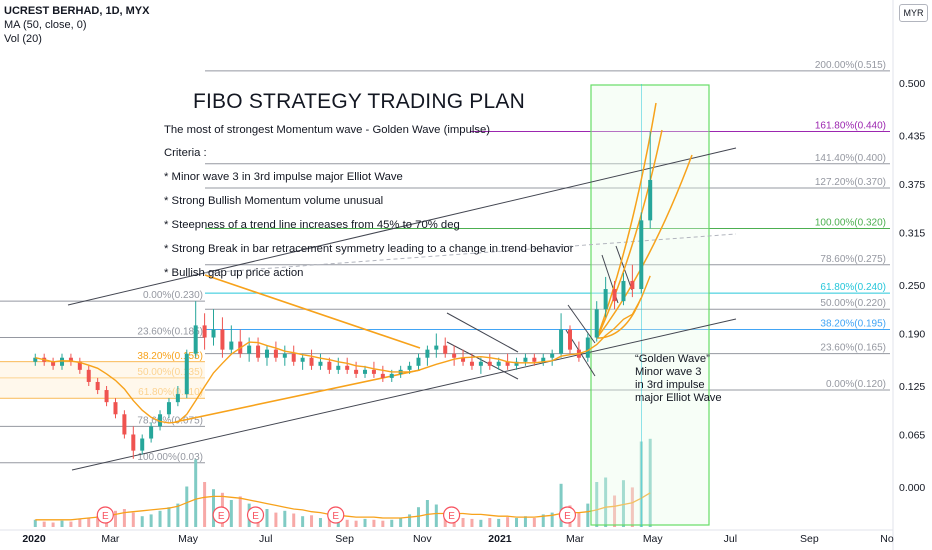 The image size is (932, 550). What do you see at coordinates (265, 539) in the screenshot?
I see `x-tick-label: Jul` at bounding box center [265, 539].